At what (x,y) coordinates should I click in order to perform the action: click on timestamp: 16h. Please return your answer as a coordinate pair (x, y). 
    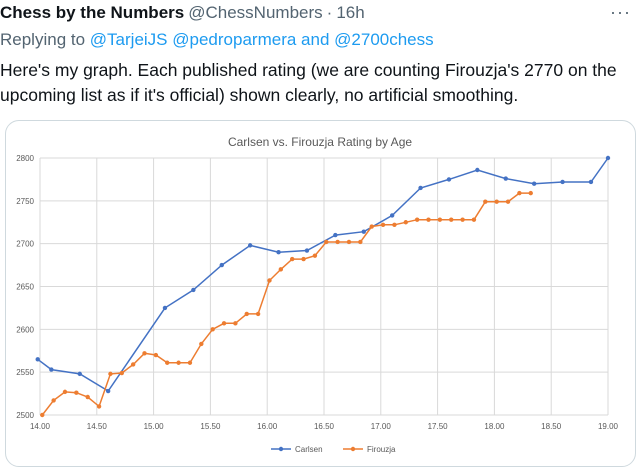
    Looking at the image, I should click on (350, 12).